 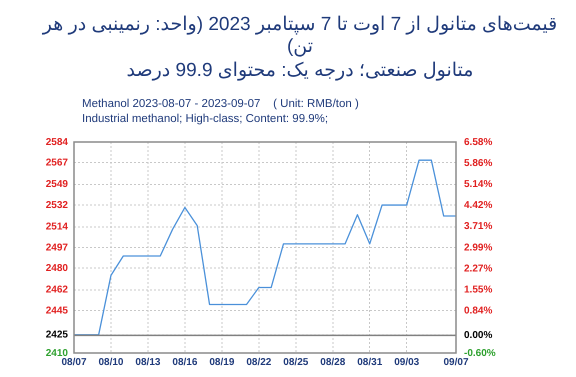 I want to click on x-tick-label: 08/10, so click(x=111, y=362).